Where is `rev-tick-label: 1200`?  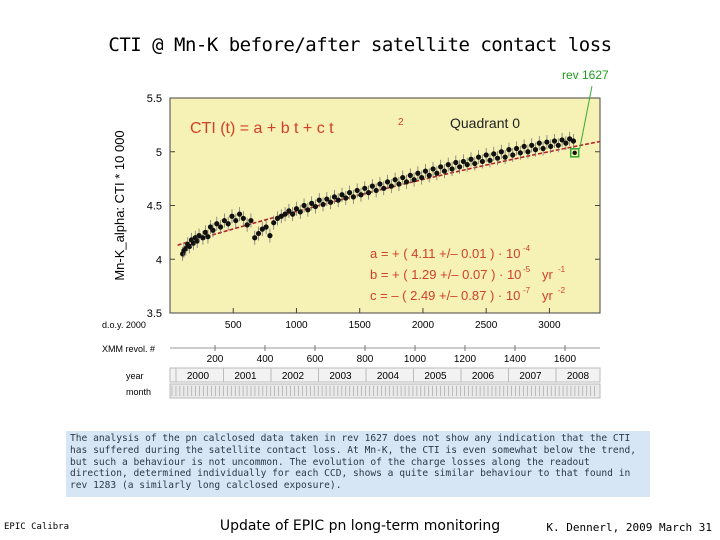
rev-tick-label: 1200 is located at coordinates (465, 359).